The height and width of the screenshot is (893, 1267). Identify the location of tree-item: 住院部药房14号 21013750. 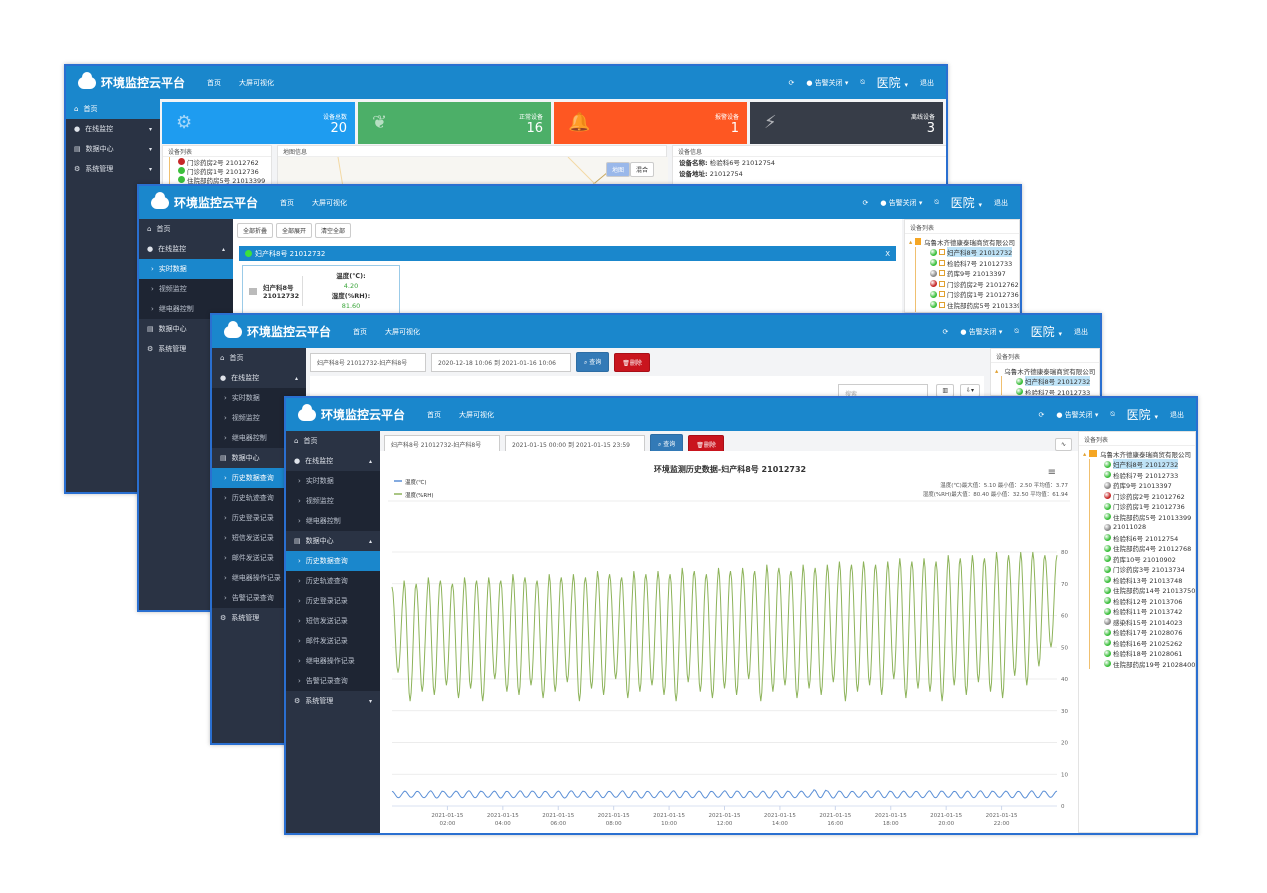
(1142, 590).